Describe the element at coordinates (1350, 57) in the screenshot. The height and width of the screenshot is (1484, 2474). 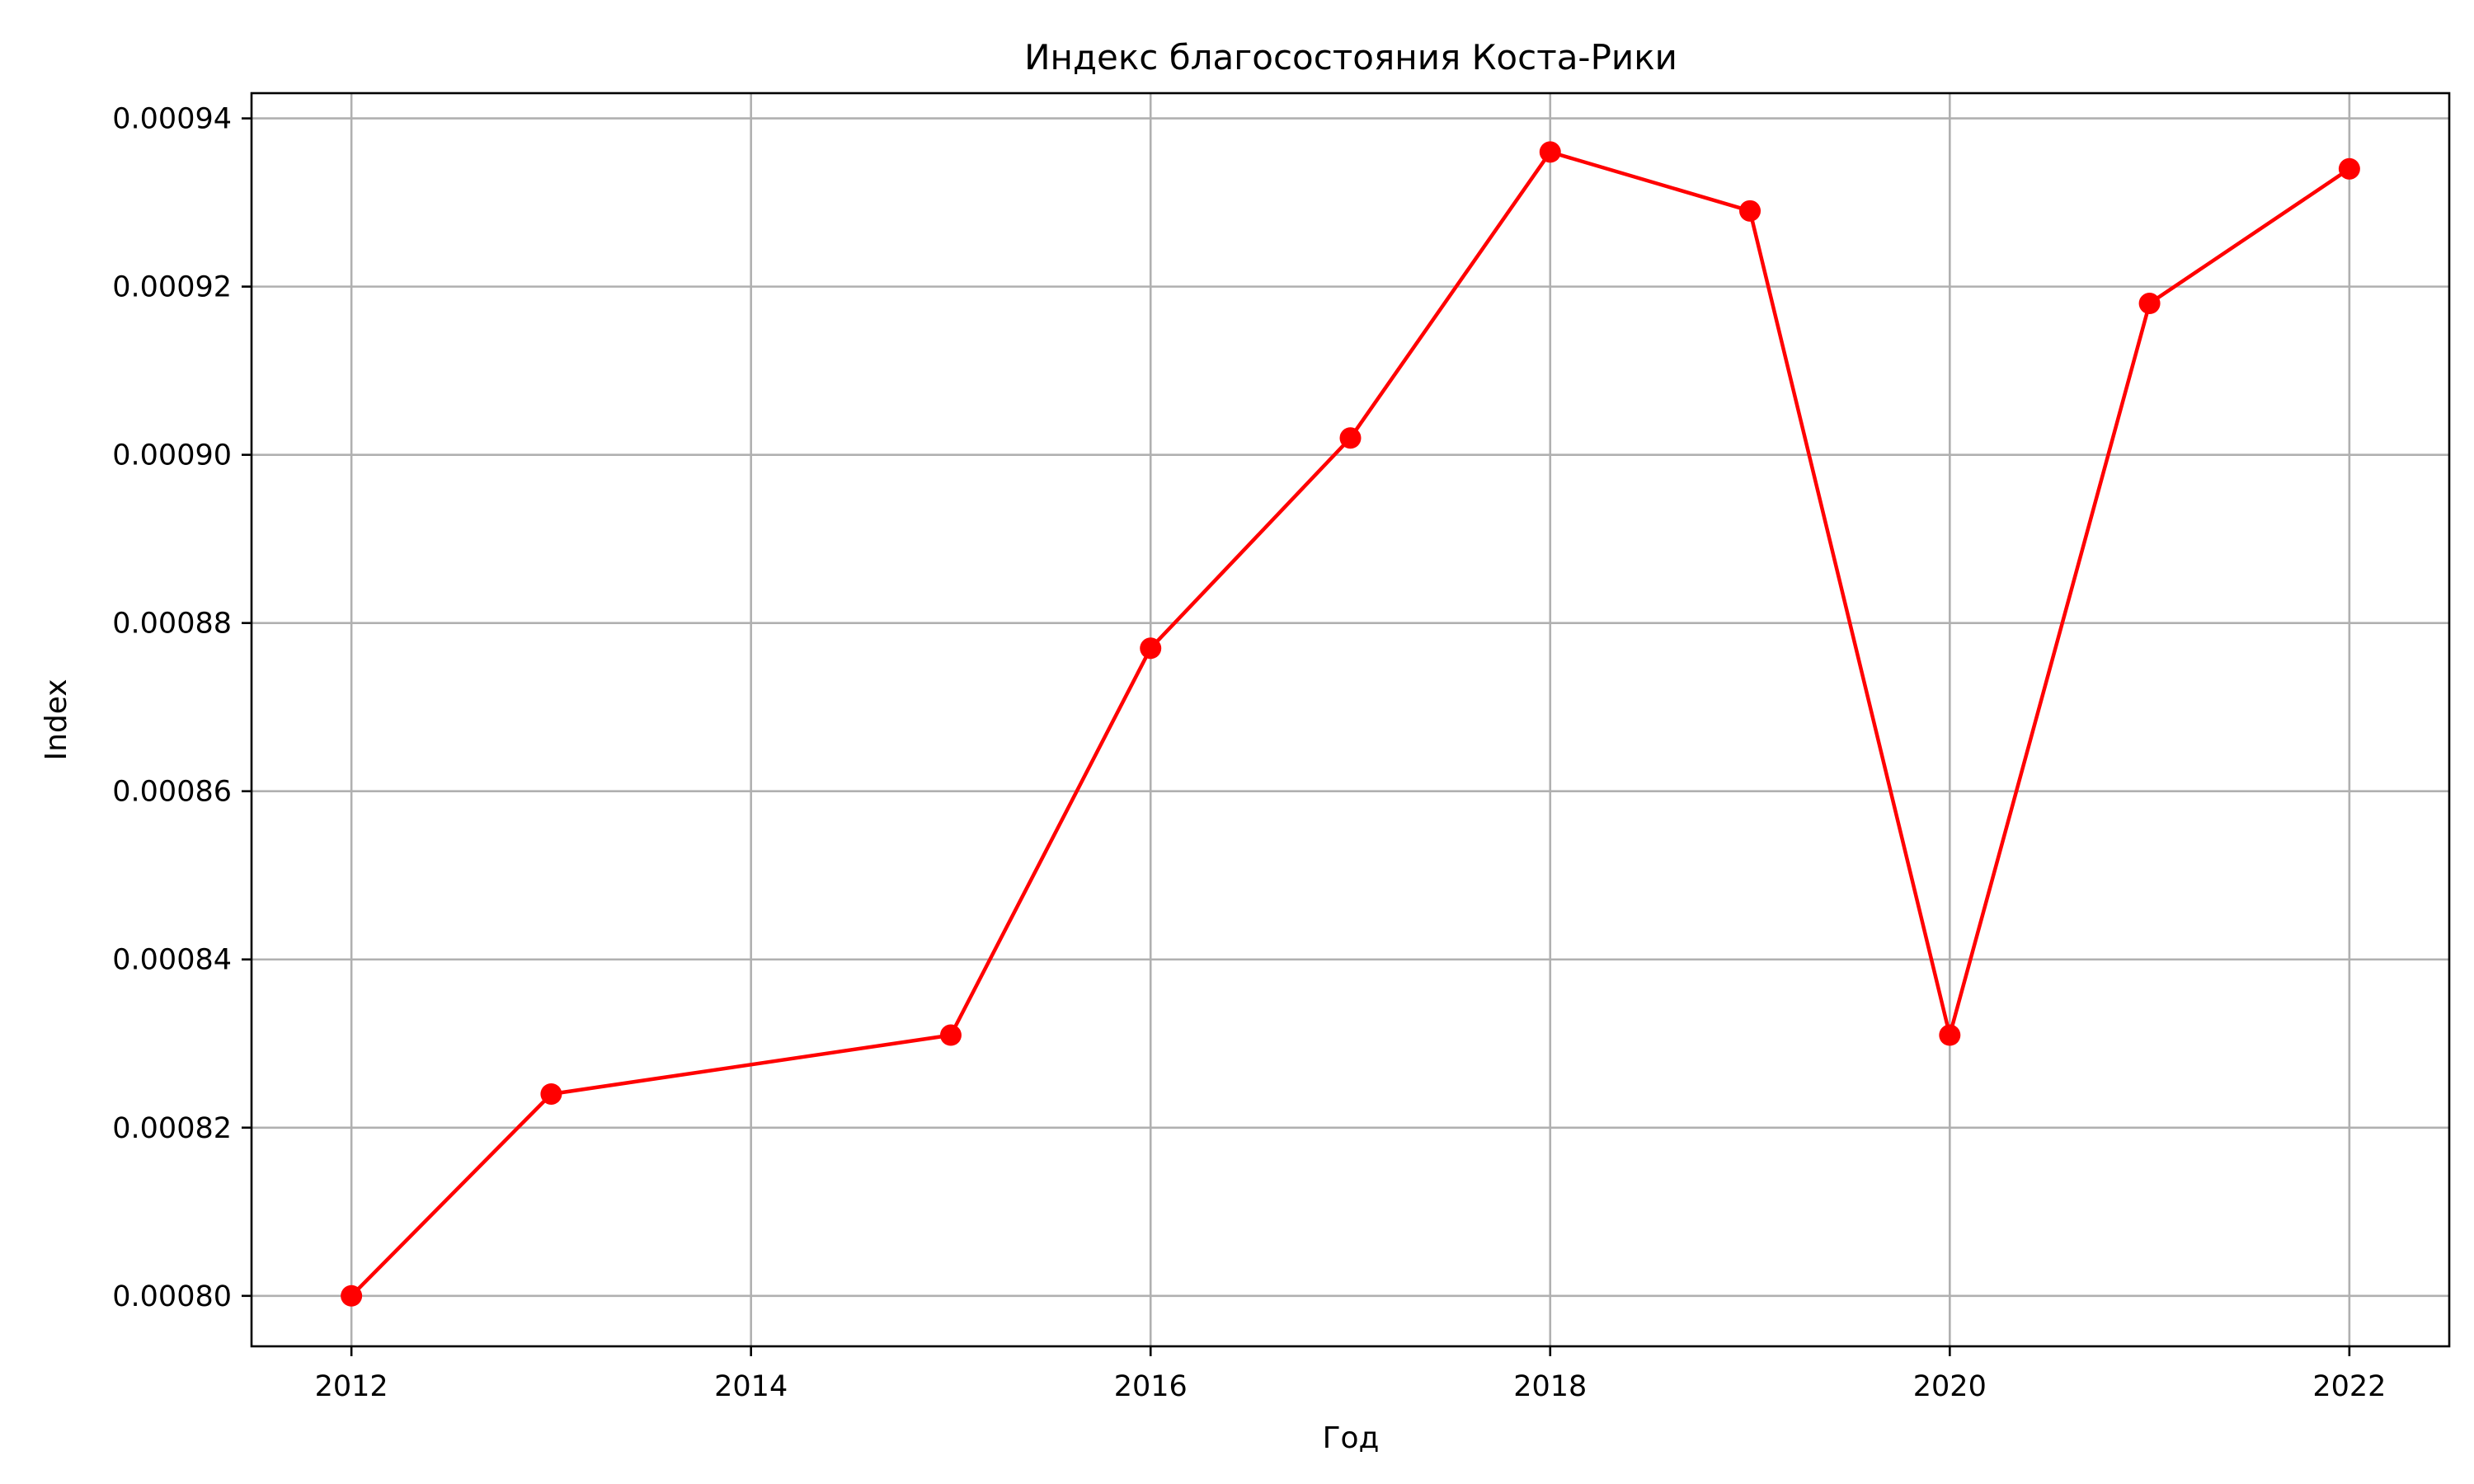
I see `chart-title: Индекс благосостояния Коста-Рики` at that location.